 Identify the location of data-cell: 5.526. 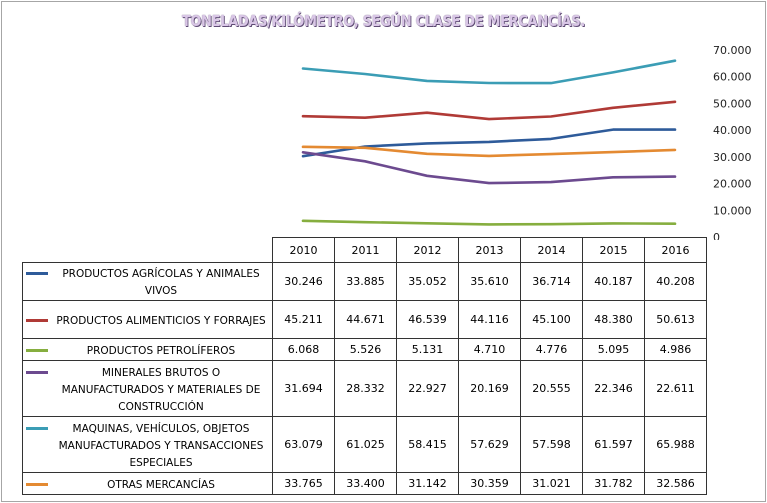
(365, 349).